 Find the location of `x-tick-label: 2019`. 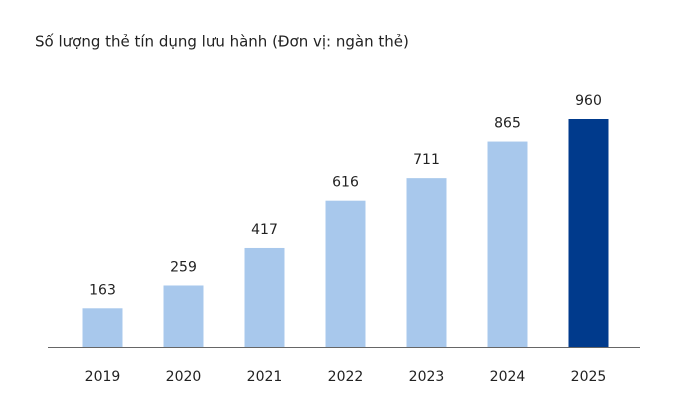

x-tick-label: 2019 is located at coordinates (103, 377).